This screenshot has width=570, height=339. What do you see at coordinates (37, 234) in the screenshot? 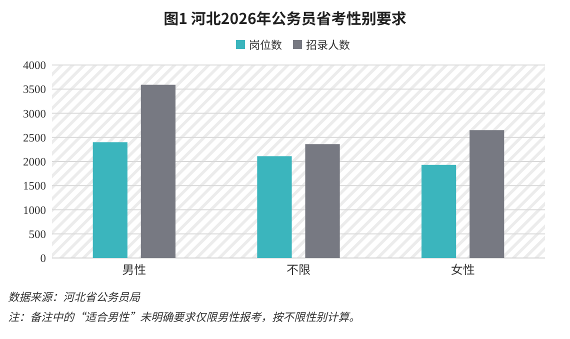
I see `y-tick-label: 500` at bounding box center [37, 234].